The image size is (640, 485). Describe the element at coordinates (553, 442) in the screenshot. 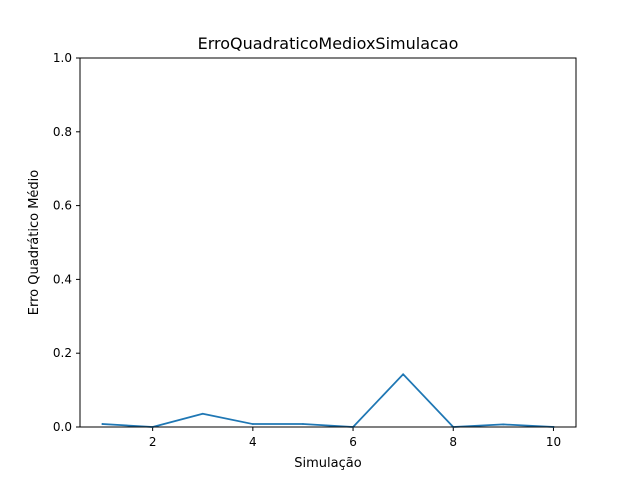

I see `x-tick-label: 10` at that location.